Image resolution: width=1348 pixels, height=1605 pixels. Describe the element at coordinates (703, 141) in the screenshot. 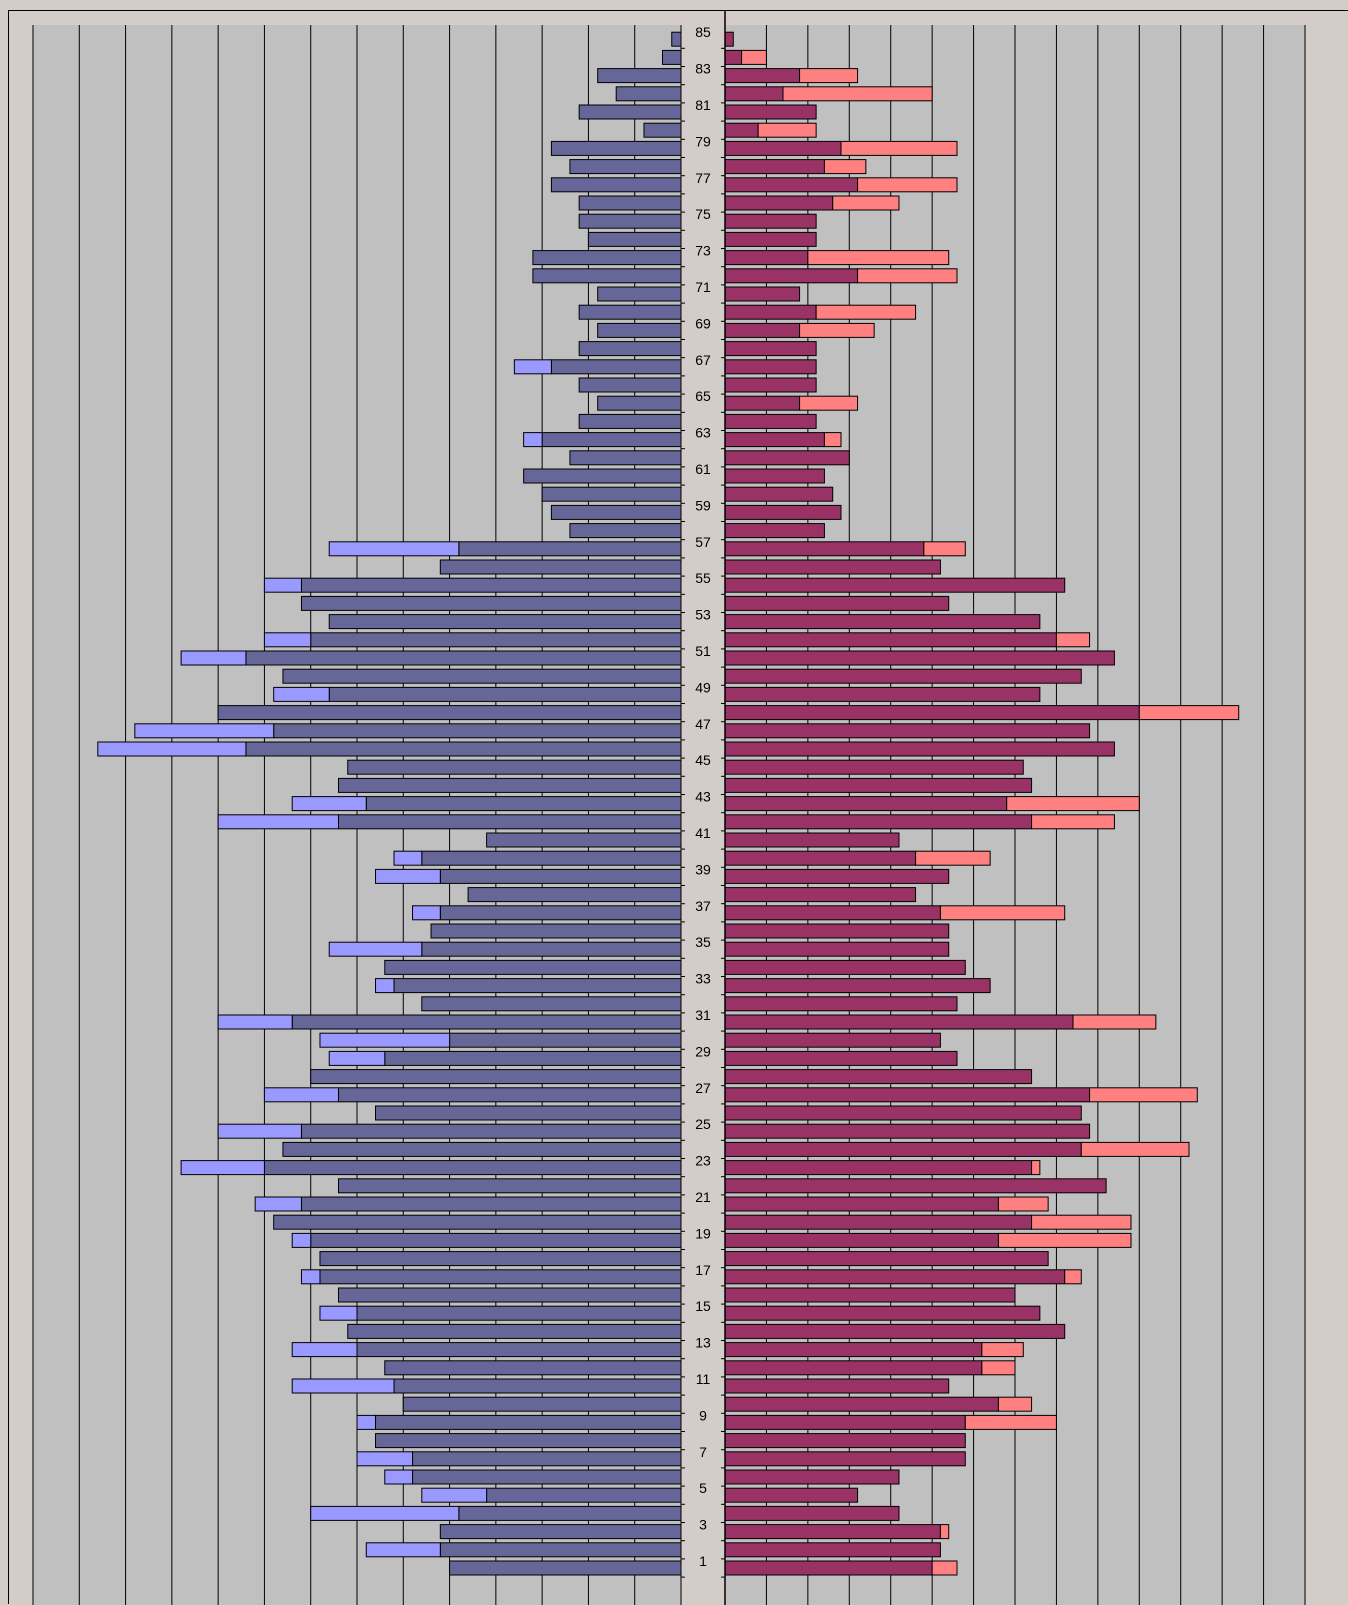

I see `age-label-79: 79` at that location.